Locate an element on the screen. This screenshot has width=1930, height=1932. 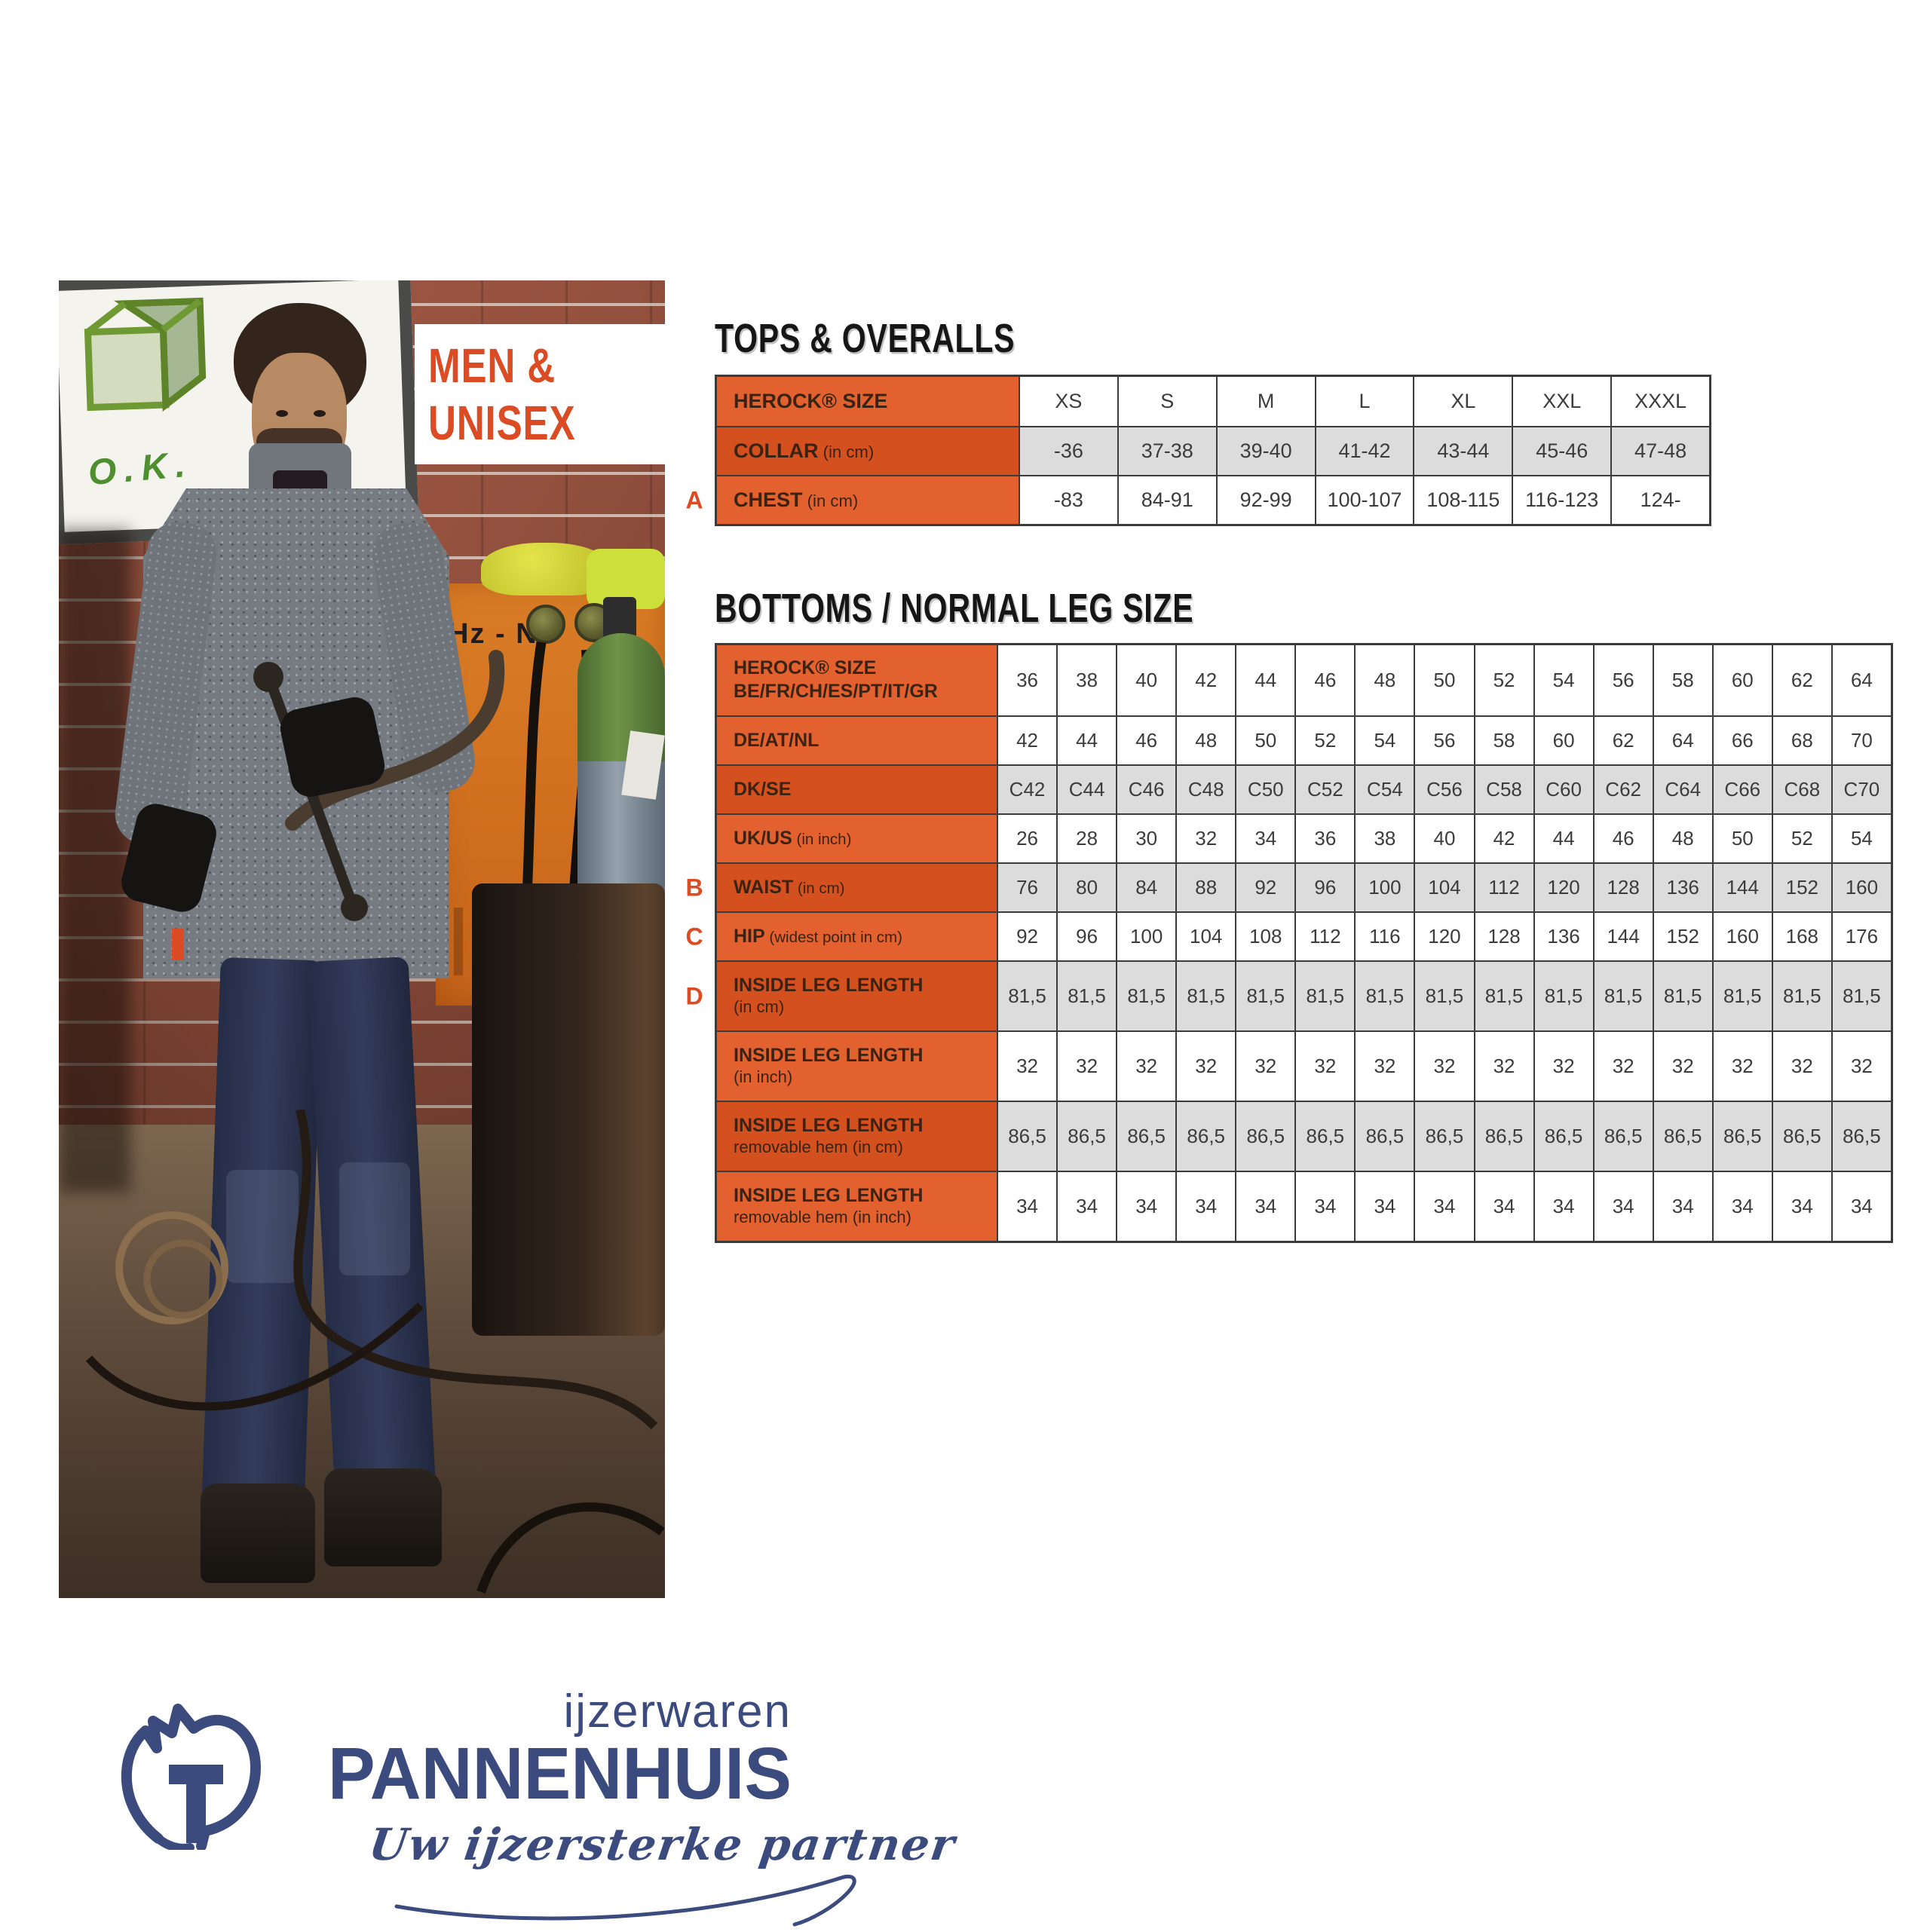
size-cell: C68 is located at coordinates (1801, 789).